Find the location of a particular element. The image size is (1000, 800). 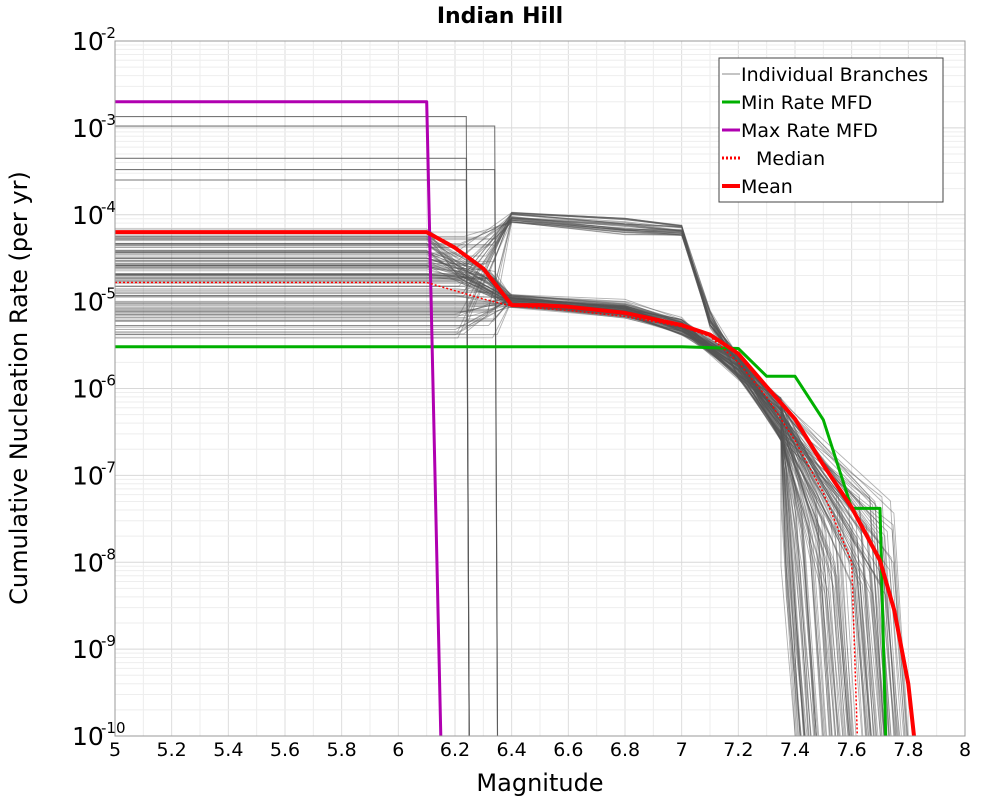

legend-label: Median is located at coordinates (790, 159).